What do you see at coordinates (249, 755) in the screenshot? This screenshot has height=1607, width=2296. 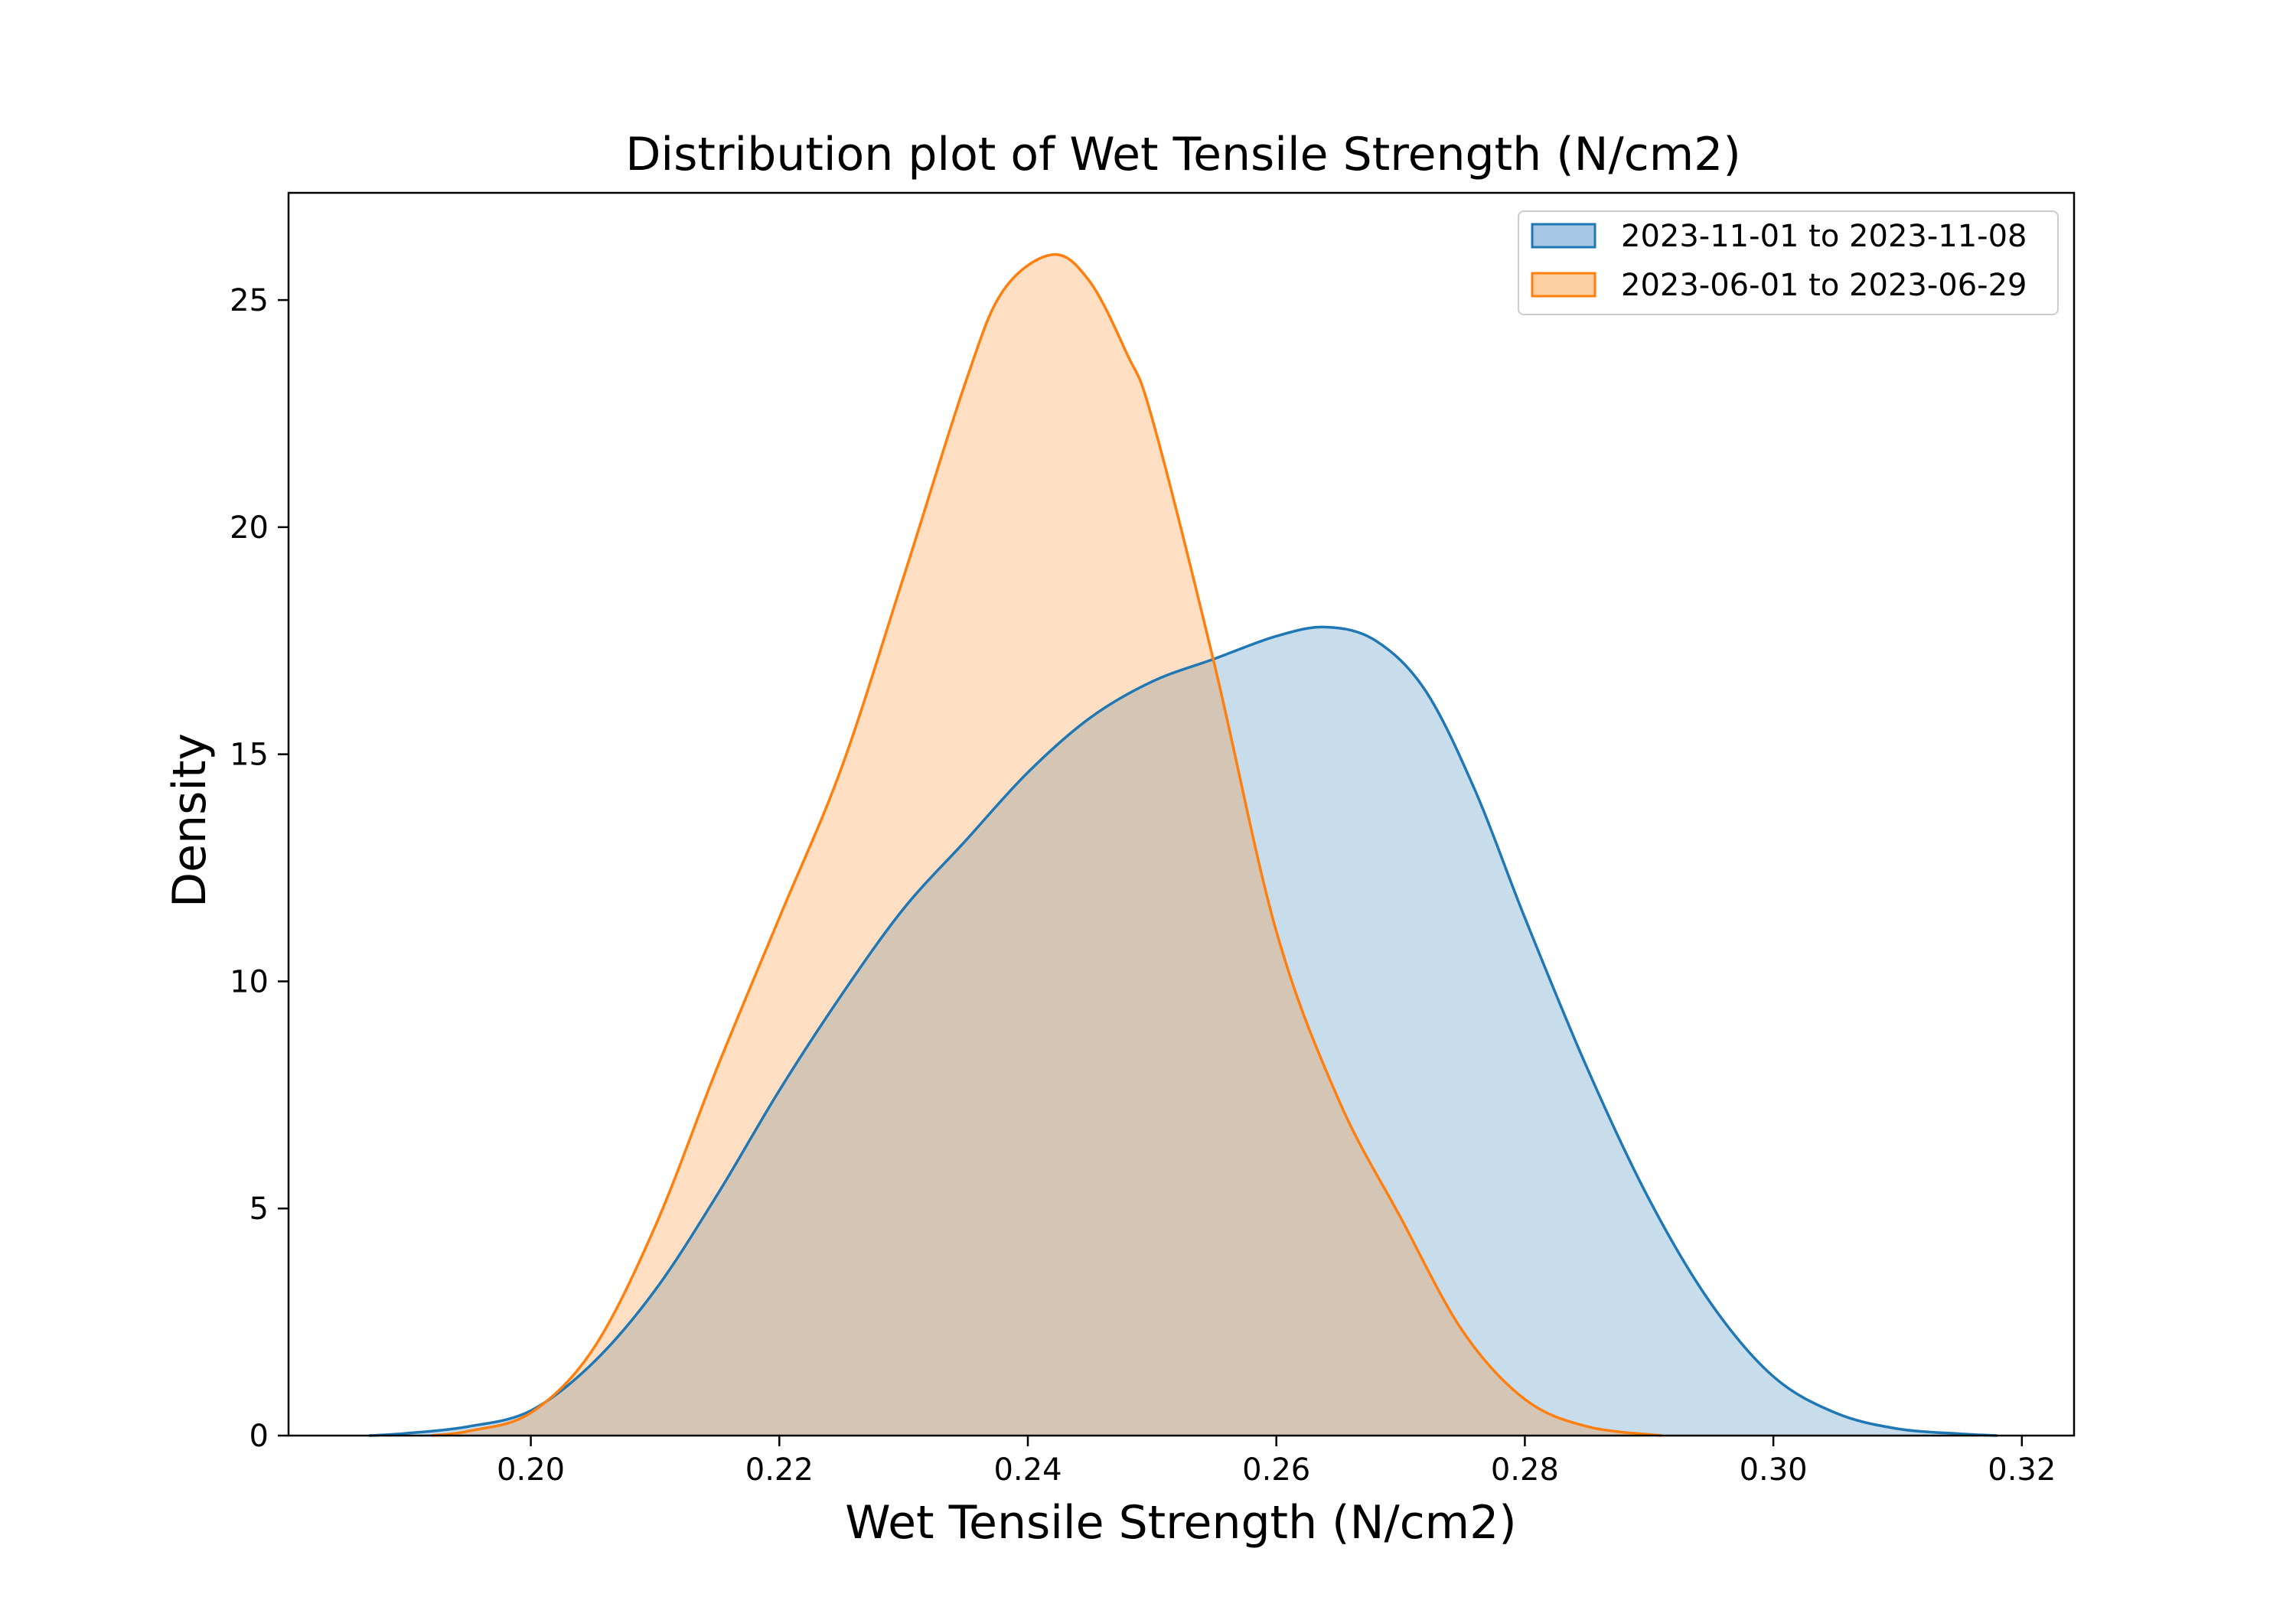 I see `y-tick-label: 15` at bounding box center [249, 755].